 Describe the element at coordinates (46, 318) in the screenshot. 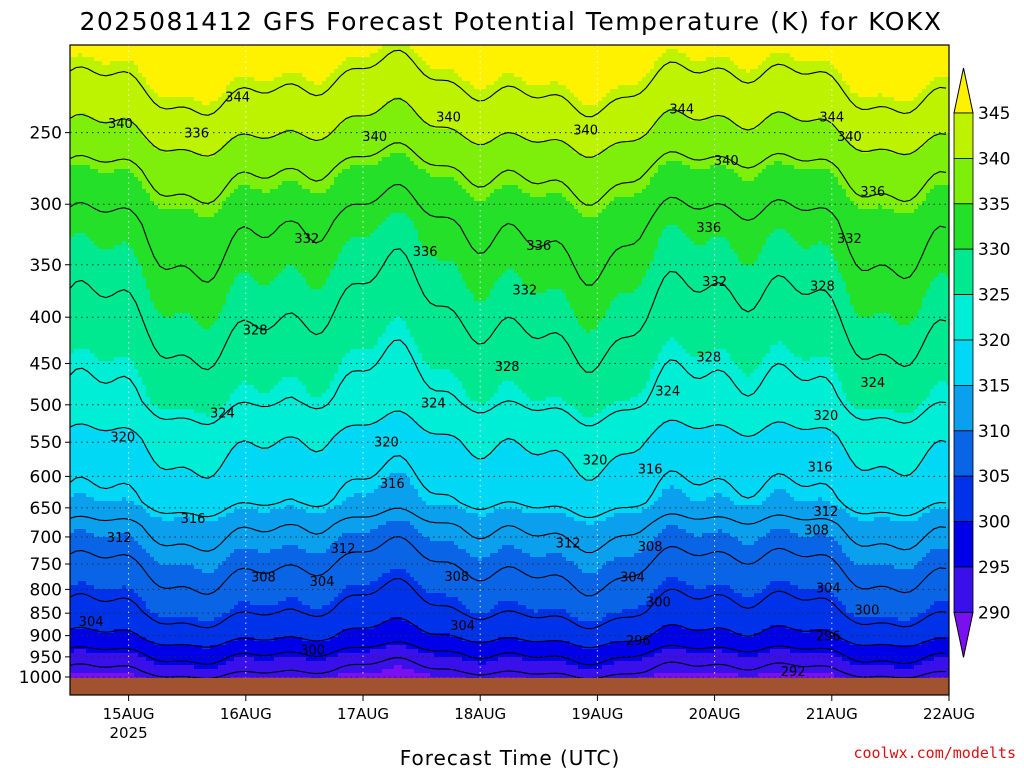

I see `y-tick-label: 400` at that location.